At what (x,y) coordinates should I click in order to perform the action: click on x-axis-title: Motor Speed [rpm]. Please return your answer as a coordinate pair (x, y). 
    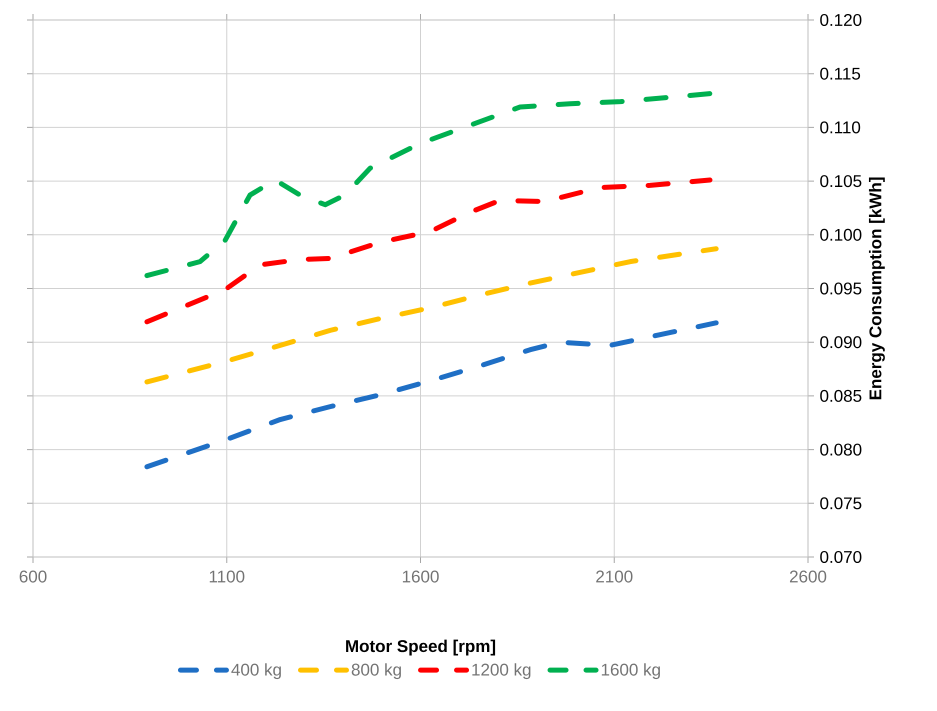
    Looking at the image, I should click on (421, 648).